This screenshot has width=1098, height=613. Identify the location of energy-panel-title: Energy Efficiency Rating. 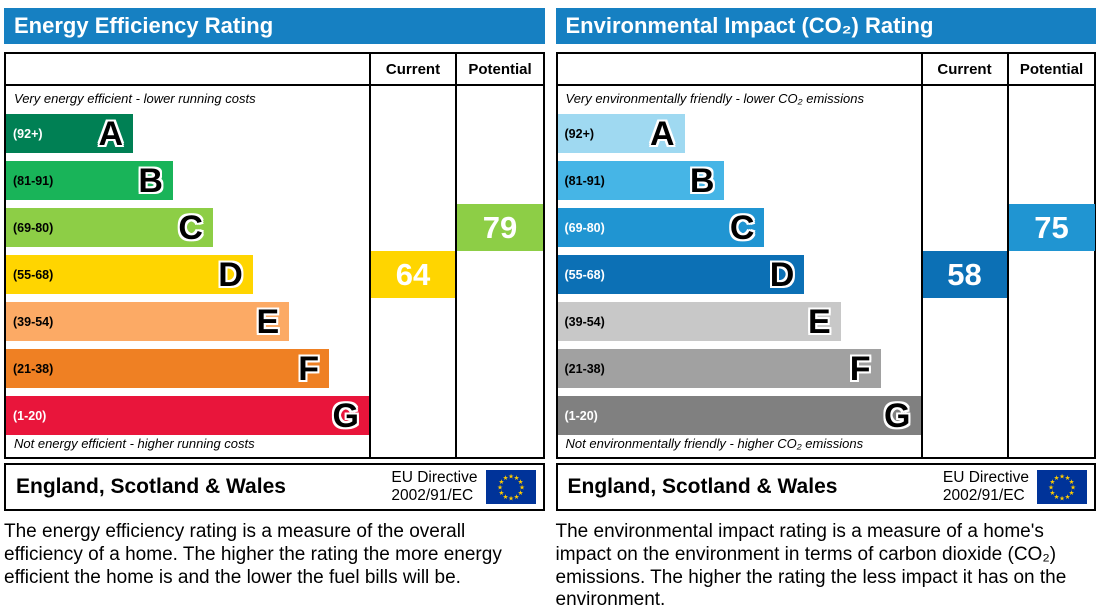
(274, 26).